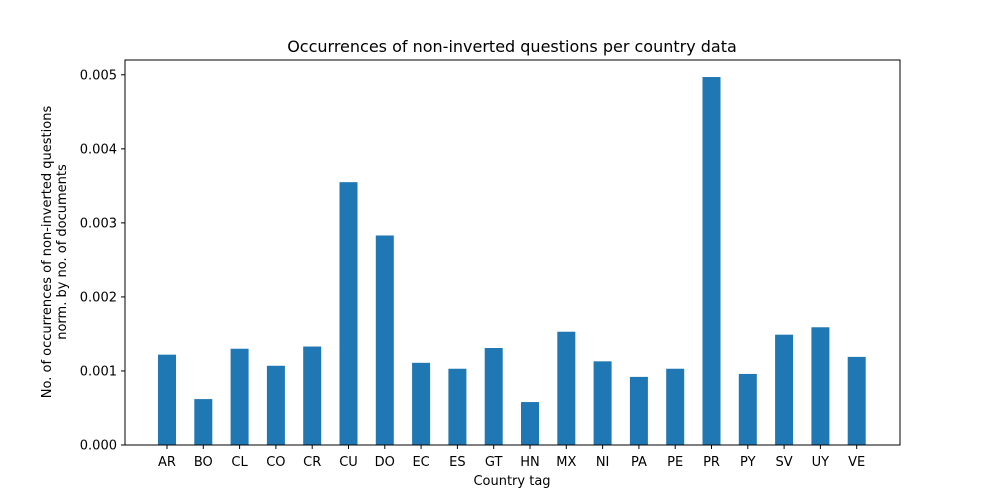 The height and width of the screenshot is (500, 1000). Describe the element at coordinates (566, 388) in the screenshot. I see `bar-mx` at that location.